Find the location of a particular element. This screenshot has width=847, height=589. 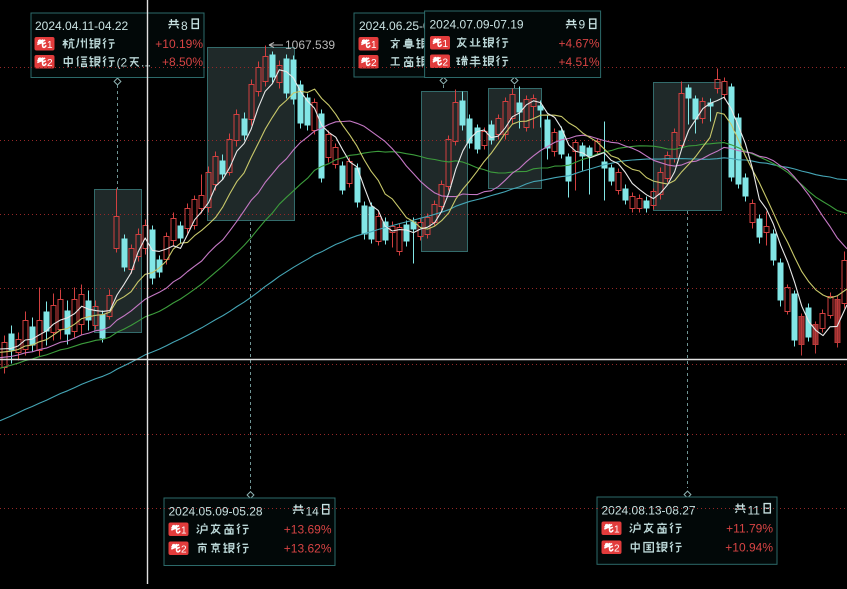

svg-text: 2024.07.09-07.19 is located at coordinates (477, 25).